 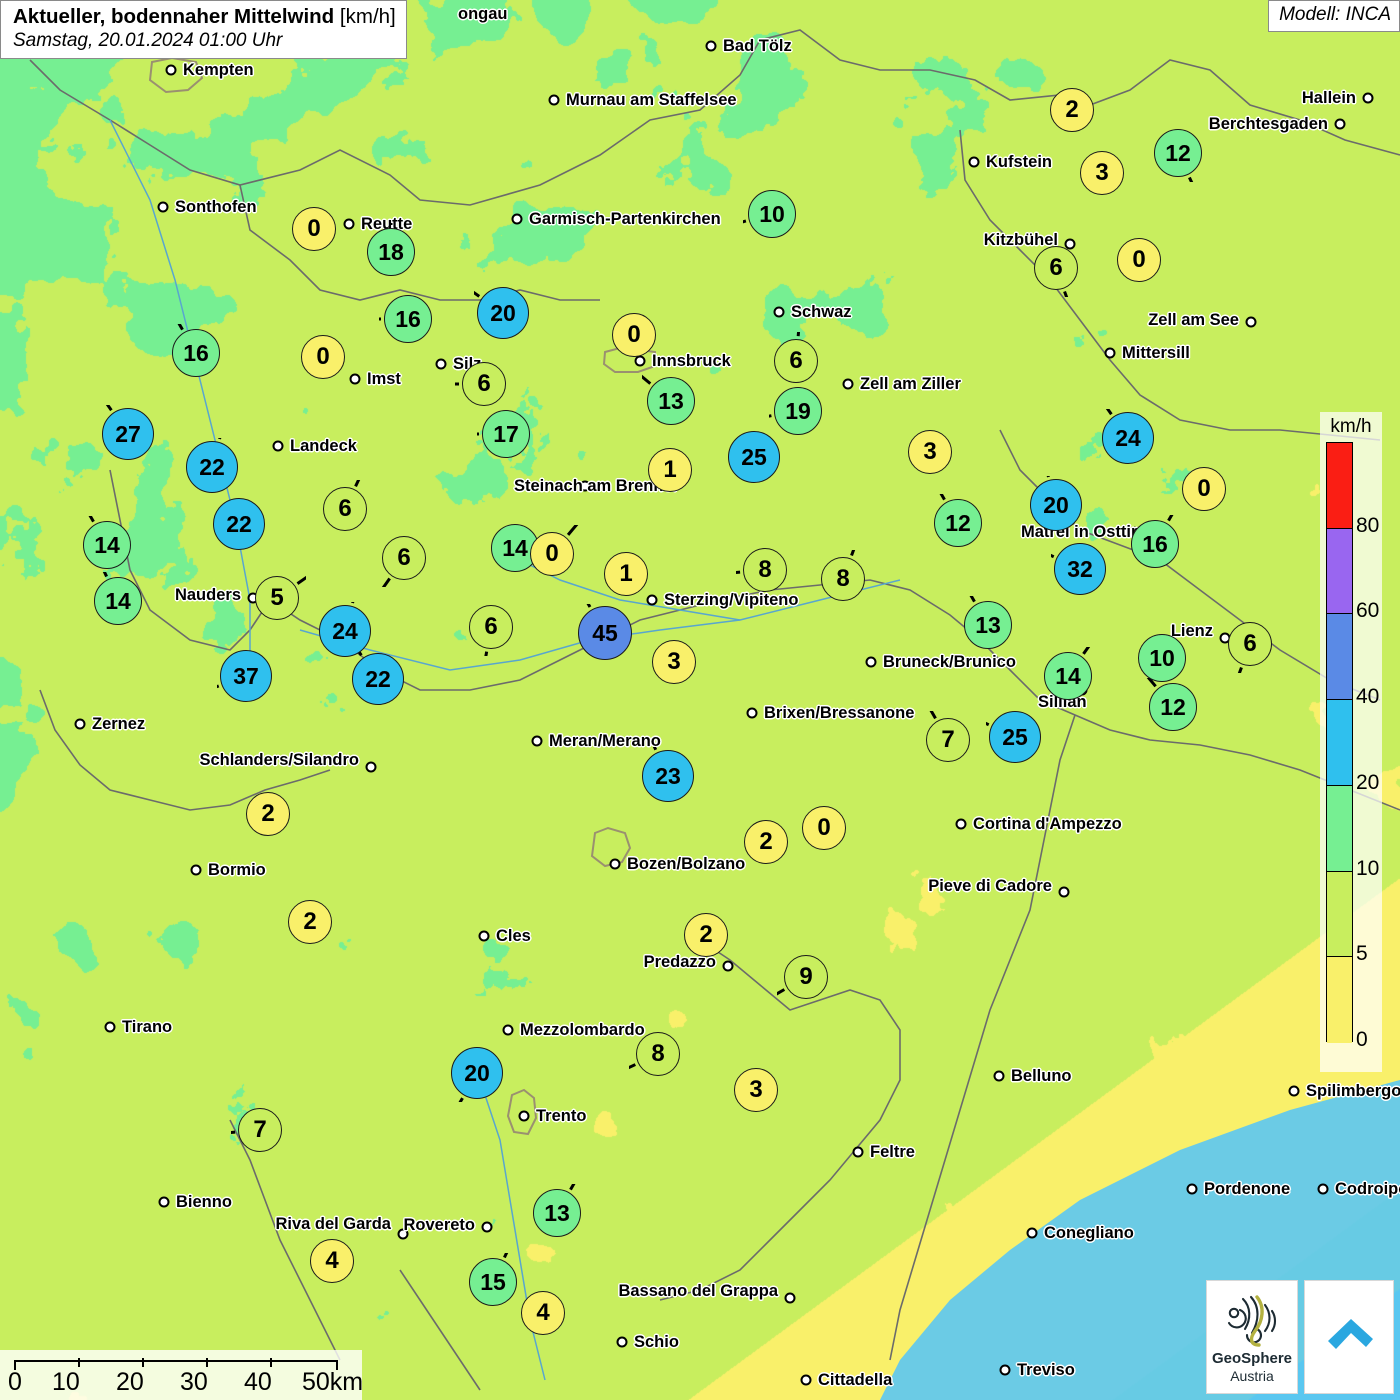 I want to click on city-label: Tirano, so click(x=147, y=1026).